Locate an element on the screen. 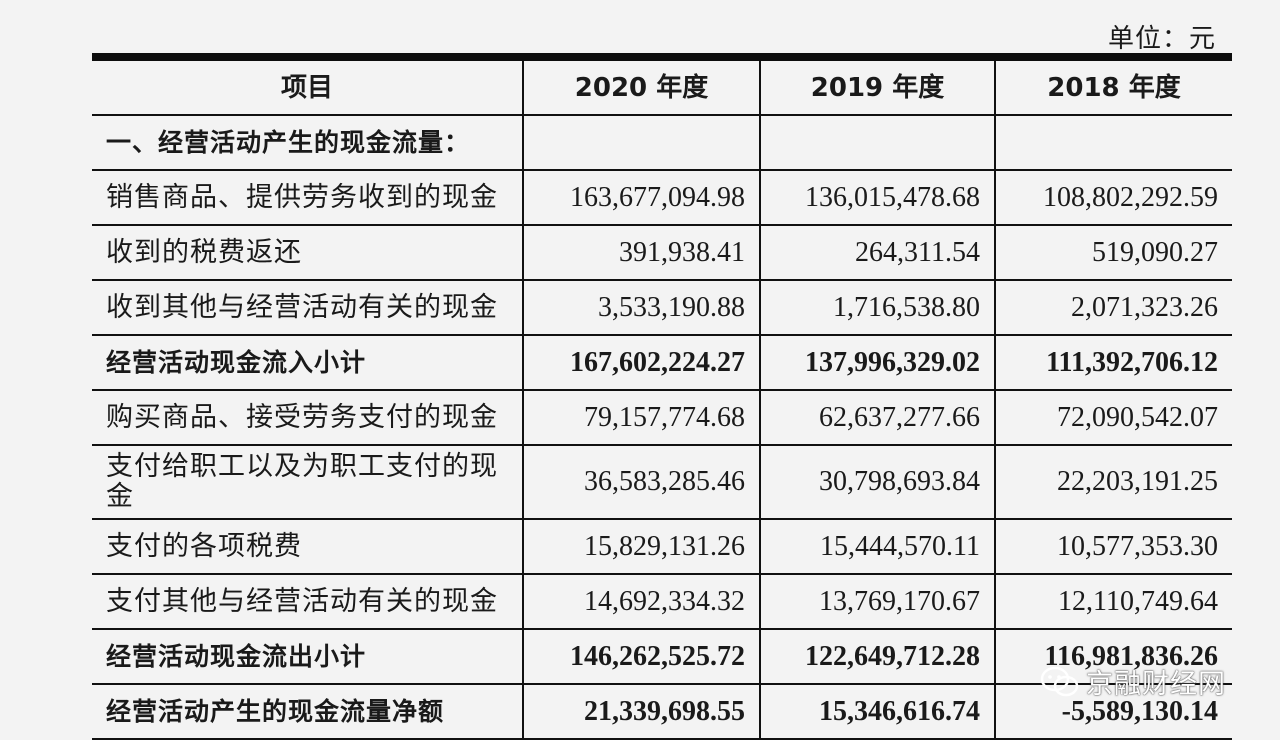  value-2019 is located at coordinates (877, 143).